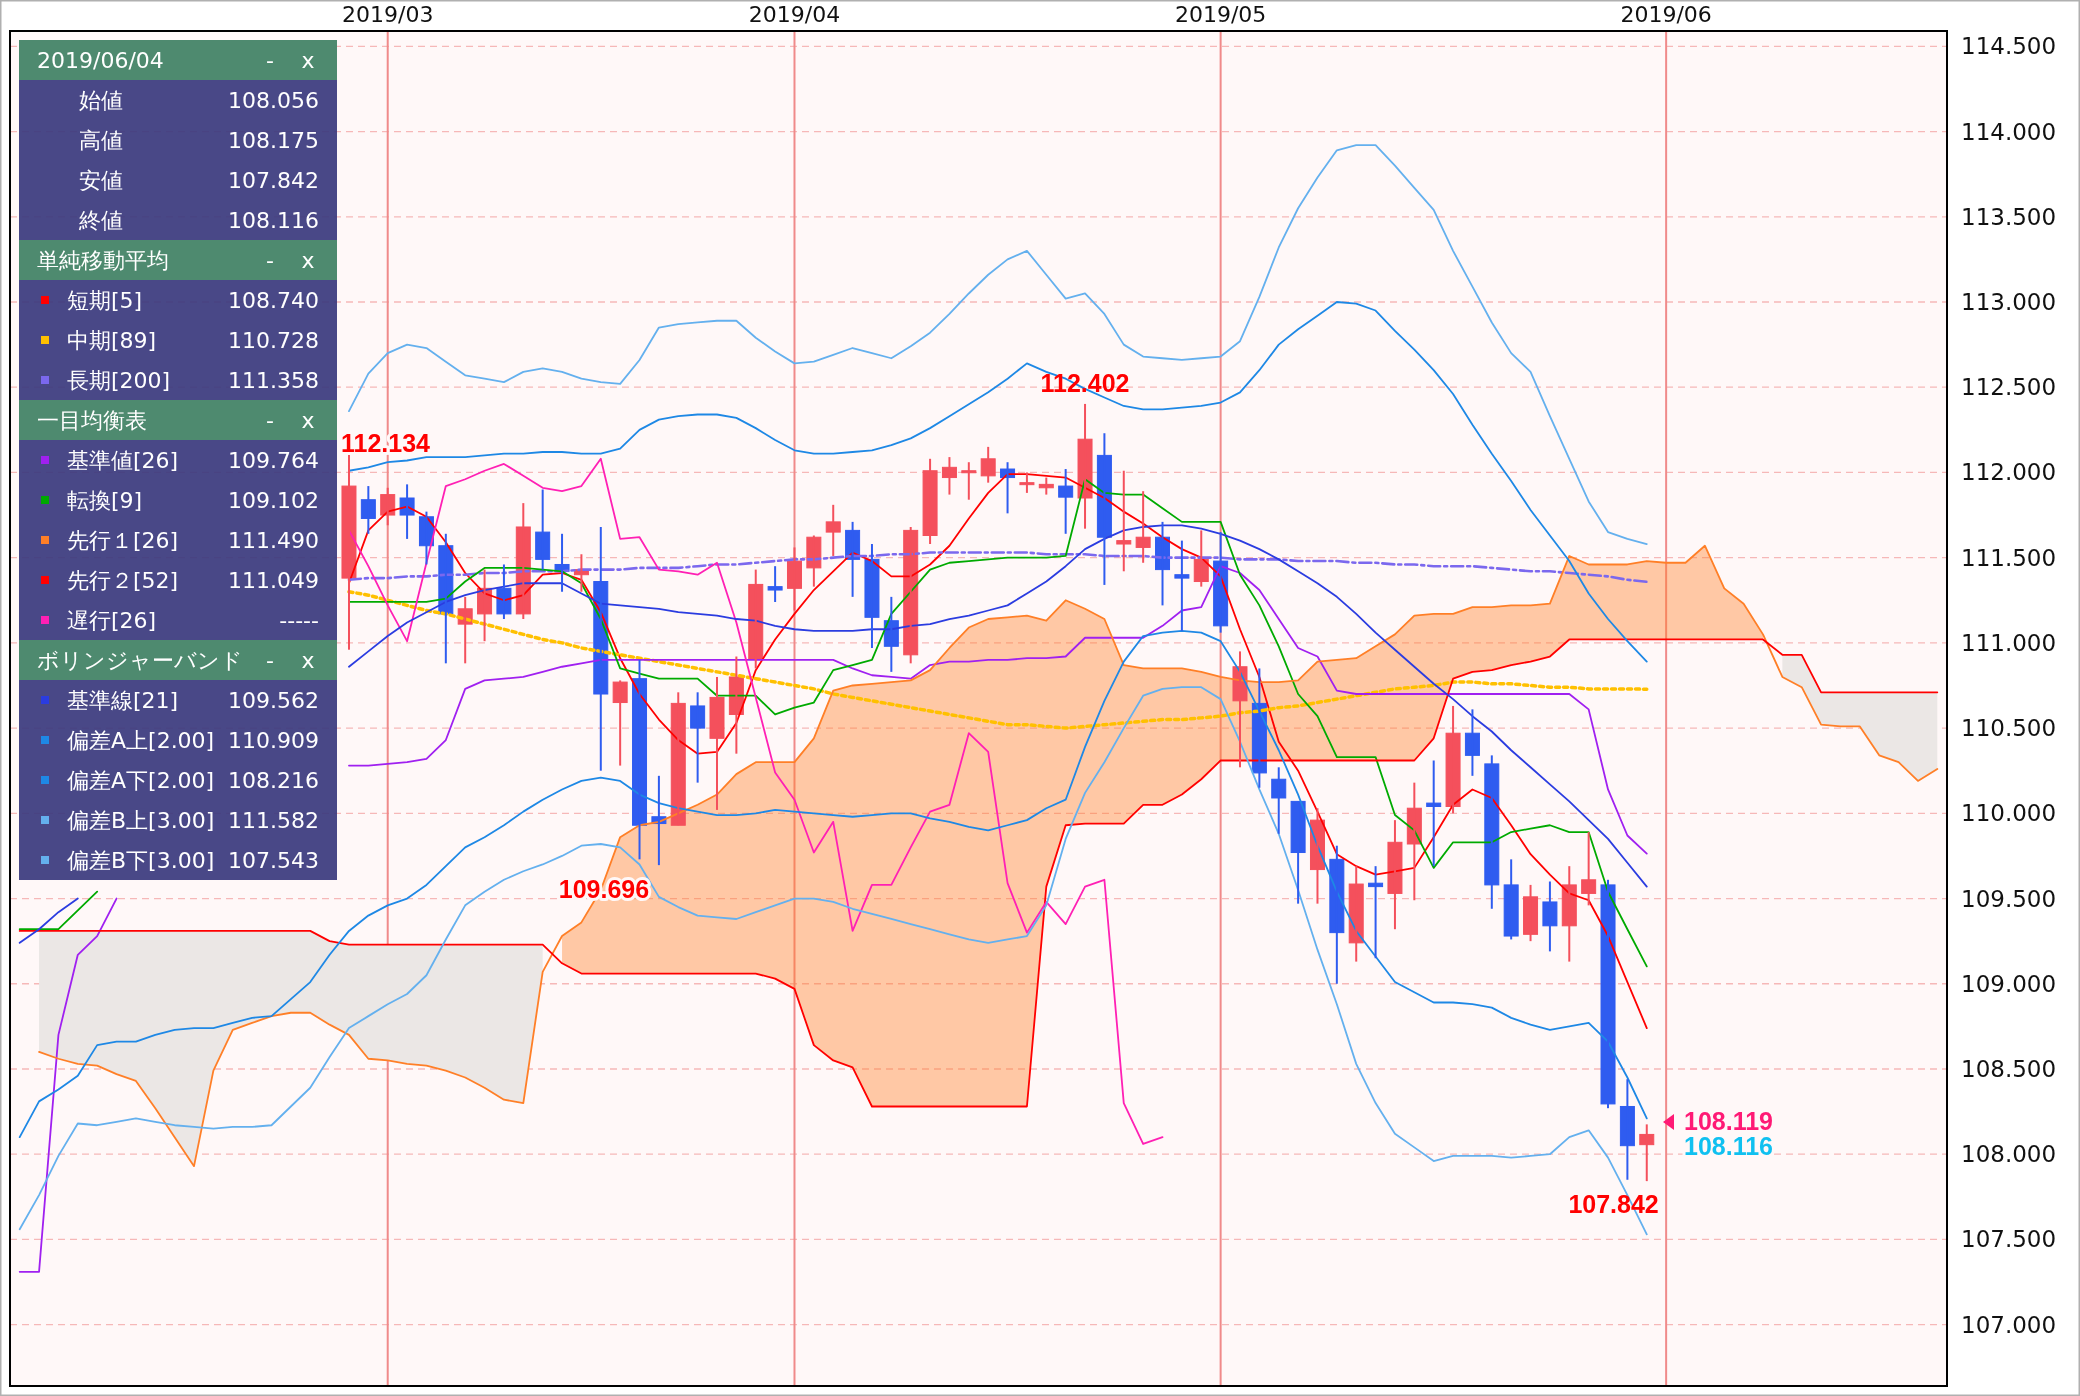 This screenshot has width=2080, height=1396. Describe the element at coordinates (2009, 728) in the screenshot. I see `y-tick-label: 110.500` at that location.